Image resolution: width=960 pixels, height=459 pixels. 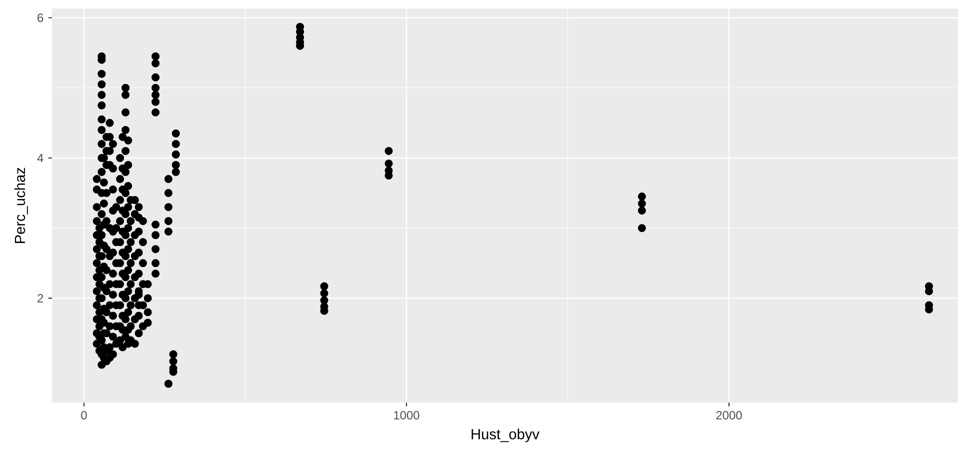 What do you see at coordinates (407, 415) in the screenshot?
I see `x-tick-label: 1000` at bounding box center [407, 415].